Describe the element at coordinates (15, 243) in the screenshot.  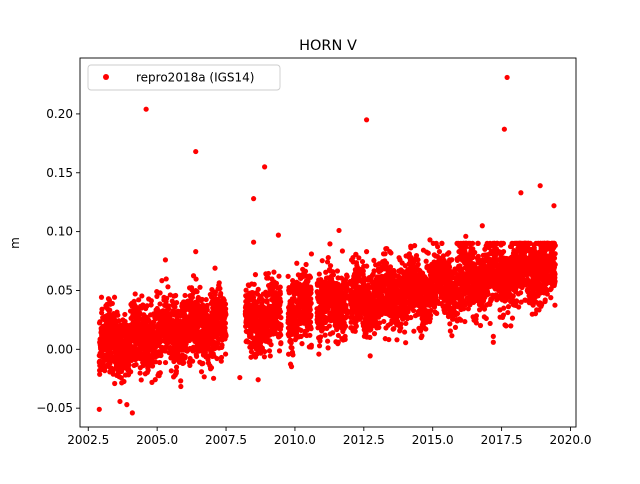
I see `y-axis-label: m` at that location.